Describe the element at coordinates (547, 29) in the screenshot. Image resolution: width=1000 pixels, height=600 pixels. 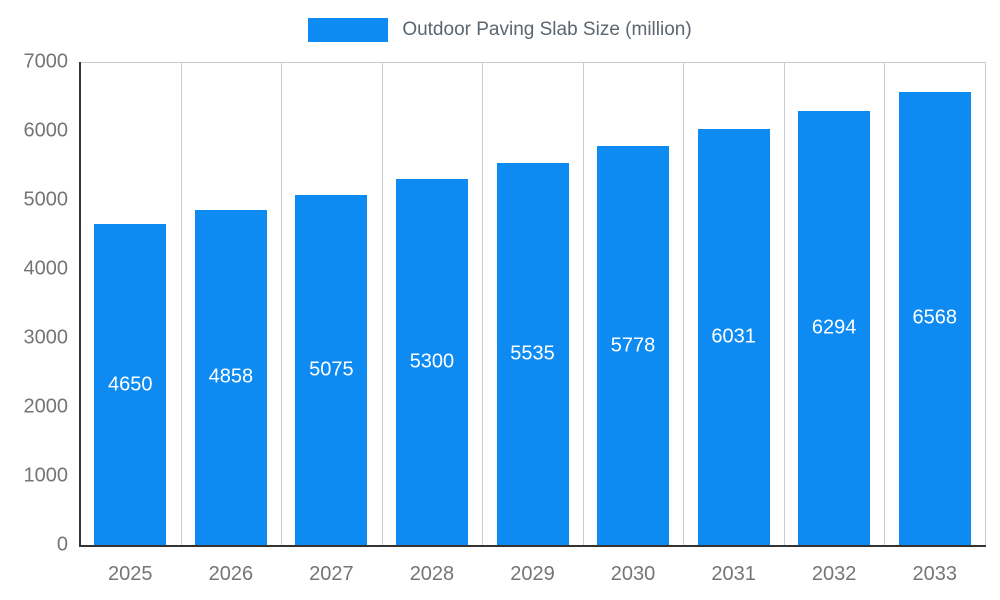
I see `chart-title: Outdoor Paving Slab Size (million)` at that location.